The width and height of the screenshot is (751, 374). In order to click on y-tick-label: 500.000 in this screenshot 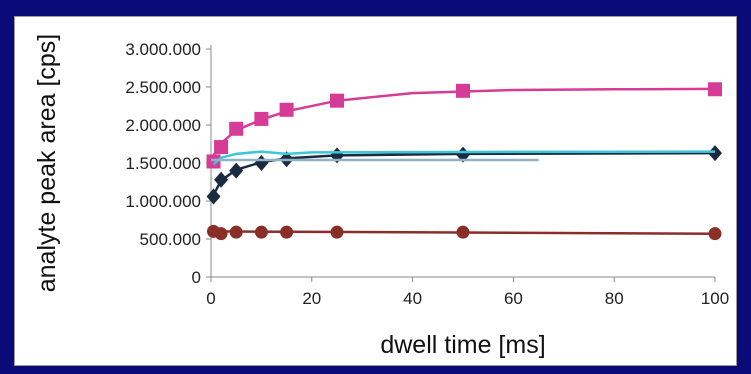, I will do `click(170, 239)`.